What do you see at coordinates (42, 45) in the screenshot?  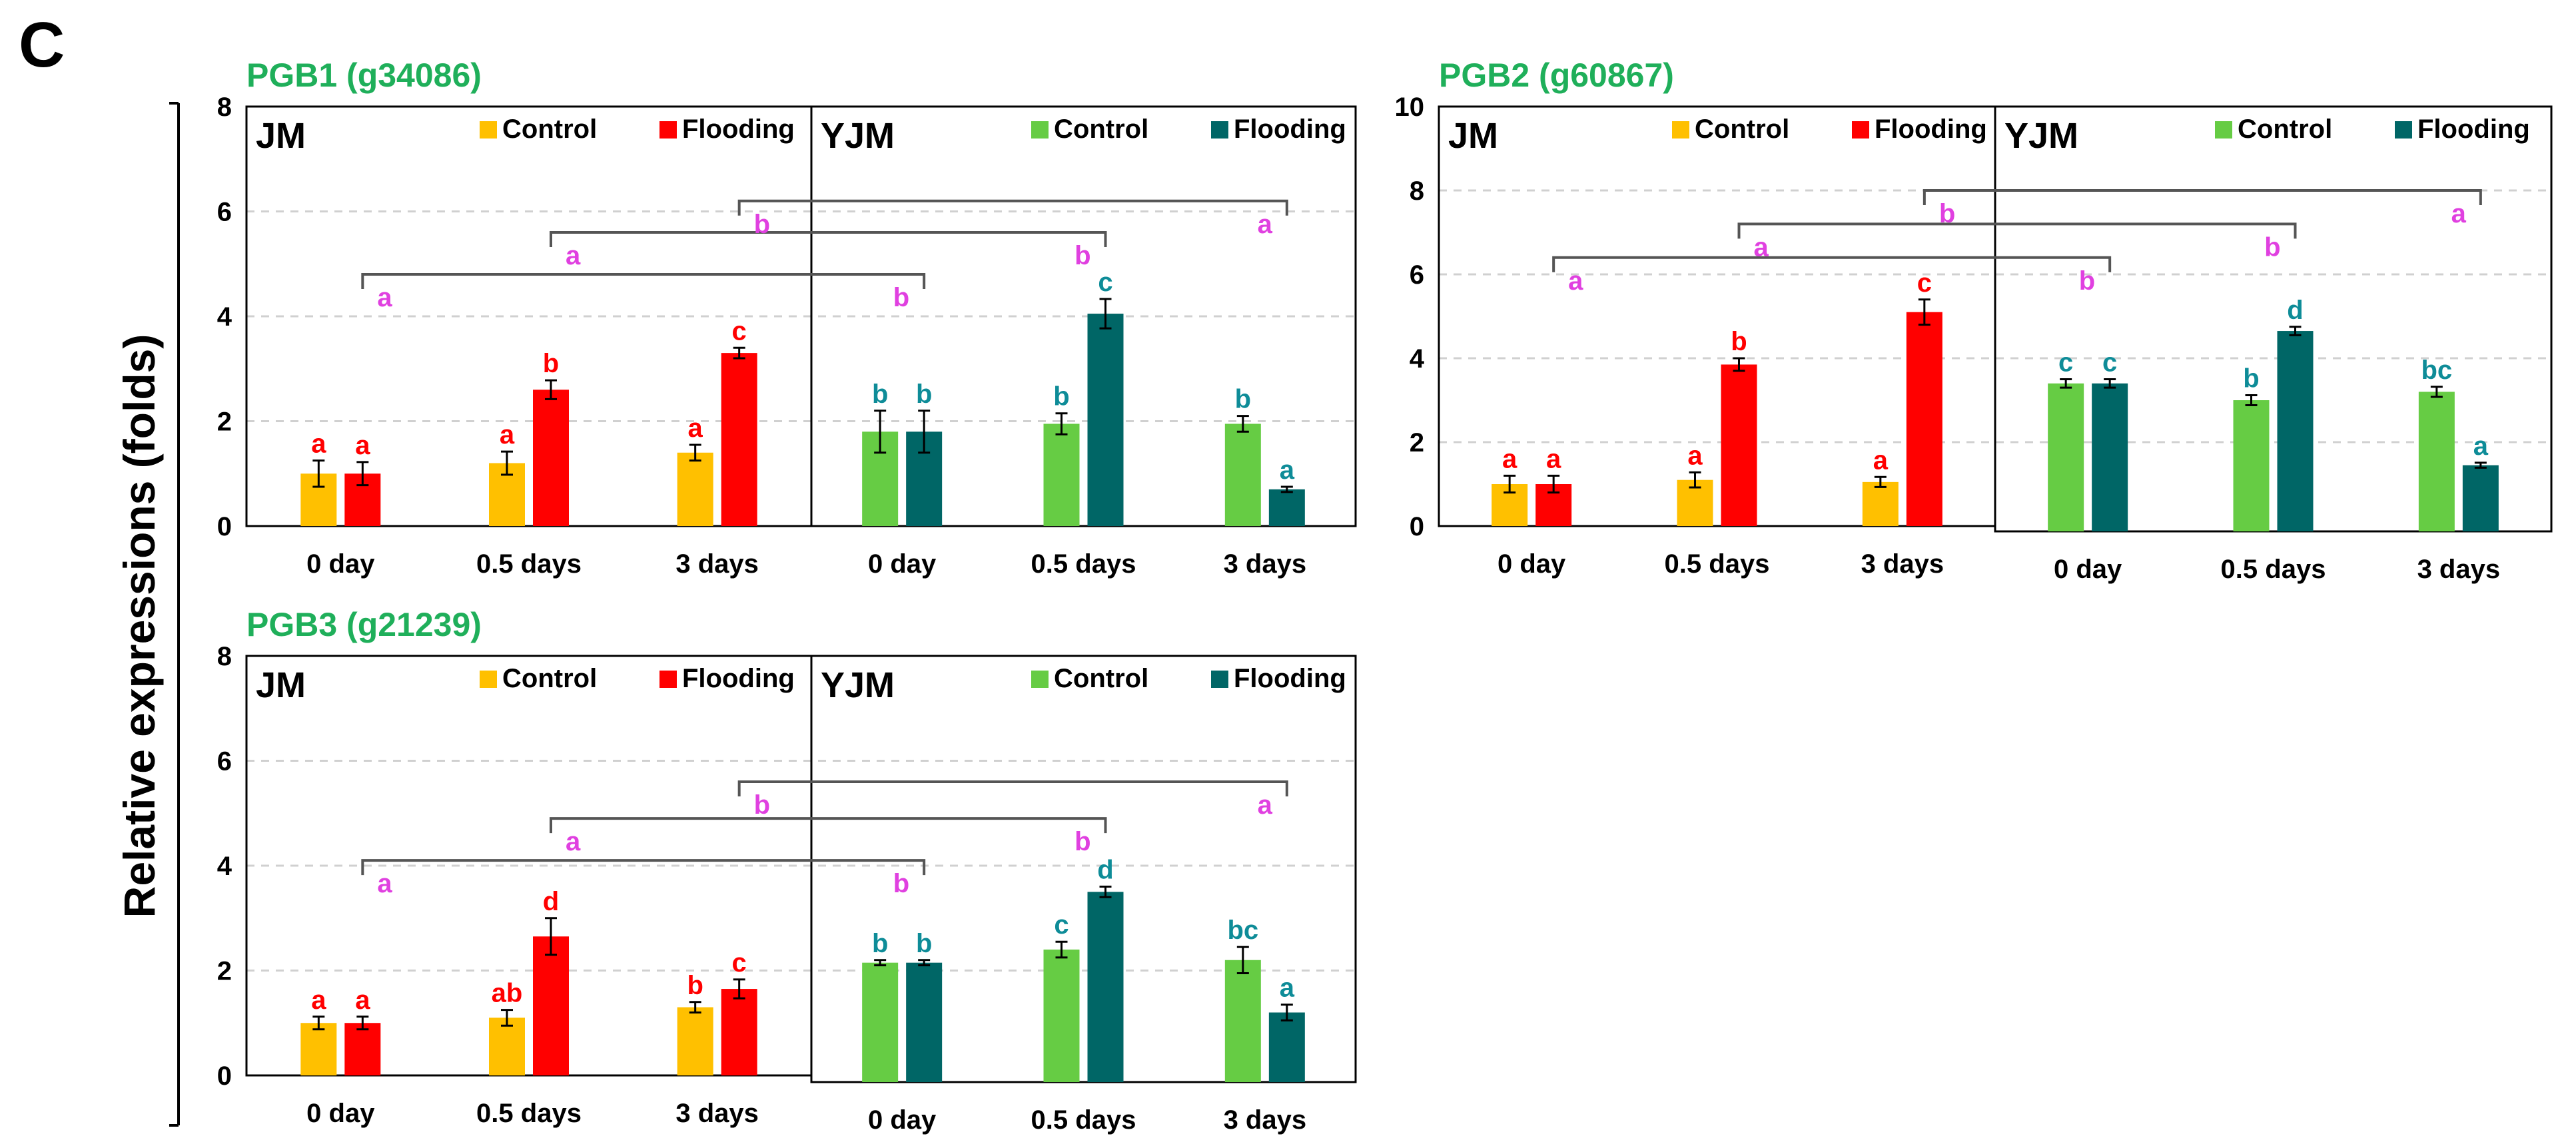 I see `panel-label: C` at bounding box center [42, 45].